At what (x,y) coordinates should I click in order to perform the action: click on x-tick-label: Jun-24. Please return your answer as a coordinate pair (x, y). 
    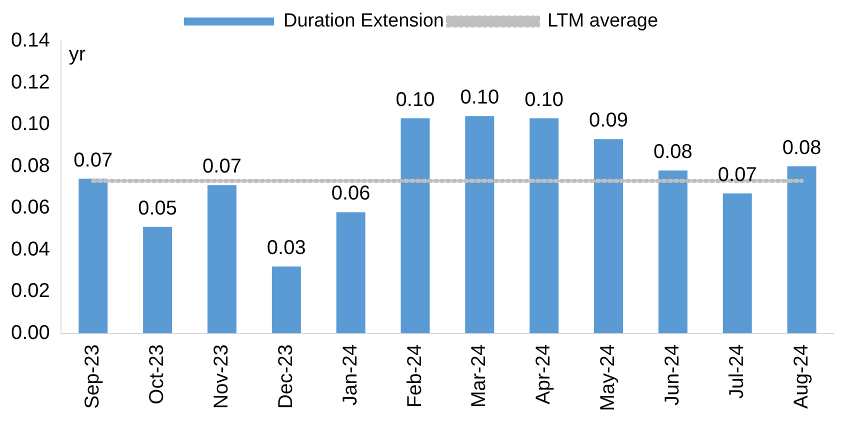
    Looking at the image, I should click on (672, 375).